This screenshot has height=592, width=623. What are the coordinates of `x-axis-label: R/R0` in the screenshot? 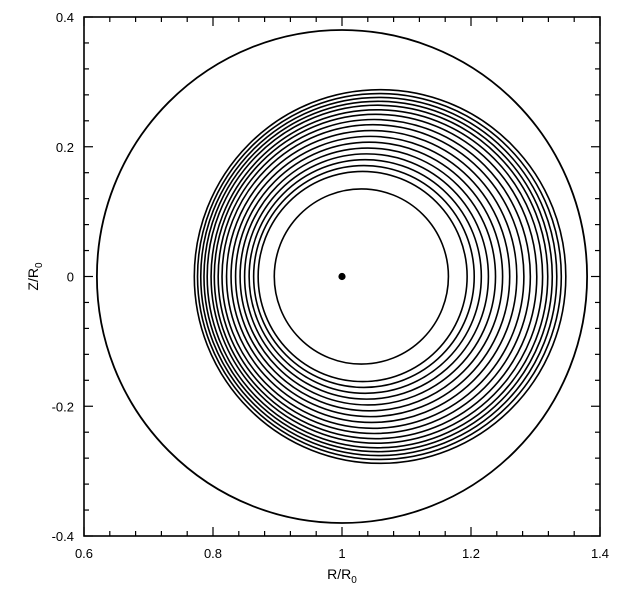 It's located at (342, 576).